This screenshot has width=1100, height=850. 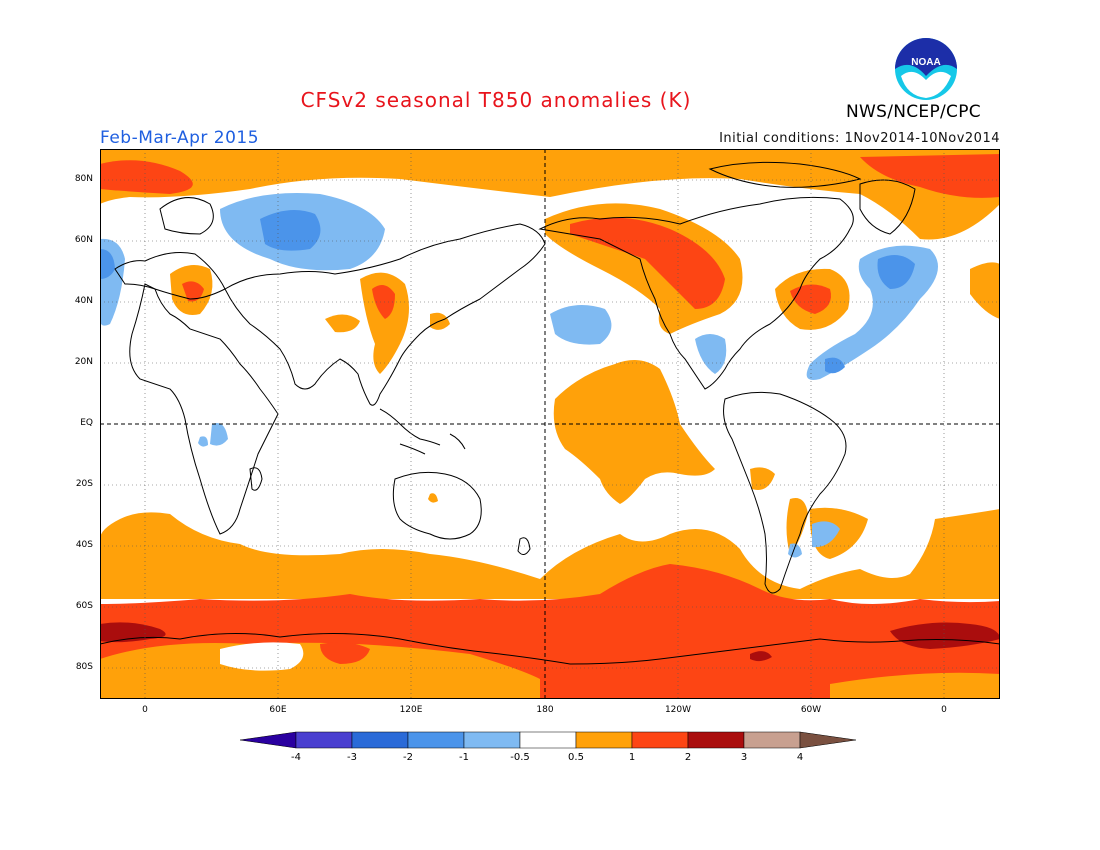 I want to click on colorbar-tick-label: -0.5, so click(x=520, y=757).